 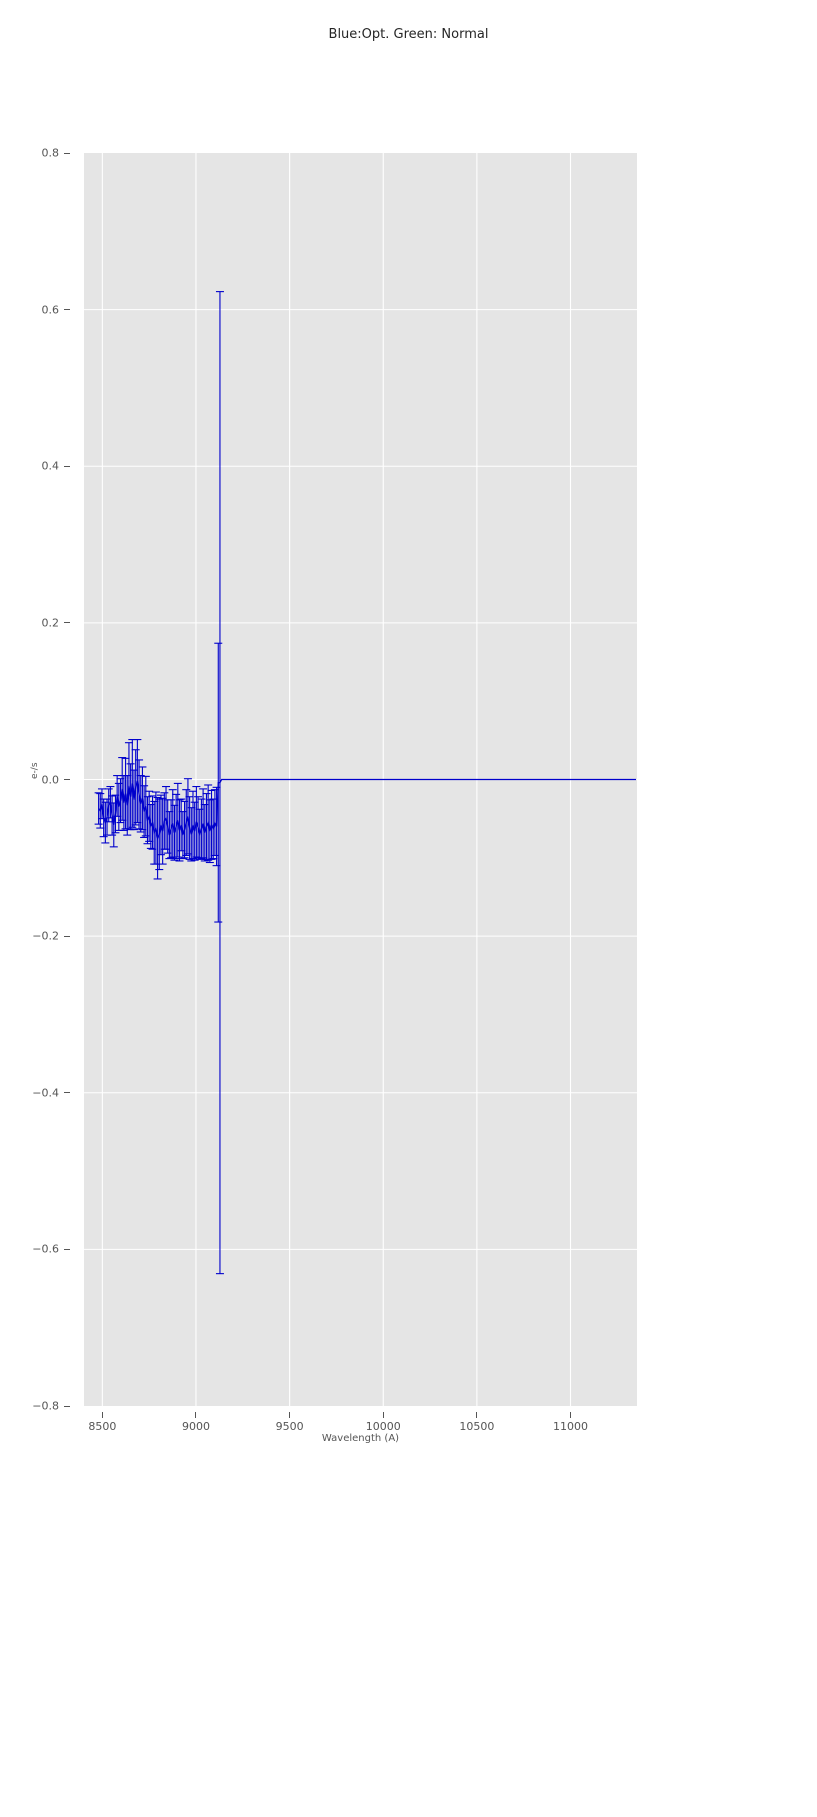 I want to click on x-axis-tick-labels: 8500 9000 9500 10000 10500 11000, so click(x=360, y=1422).